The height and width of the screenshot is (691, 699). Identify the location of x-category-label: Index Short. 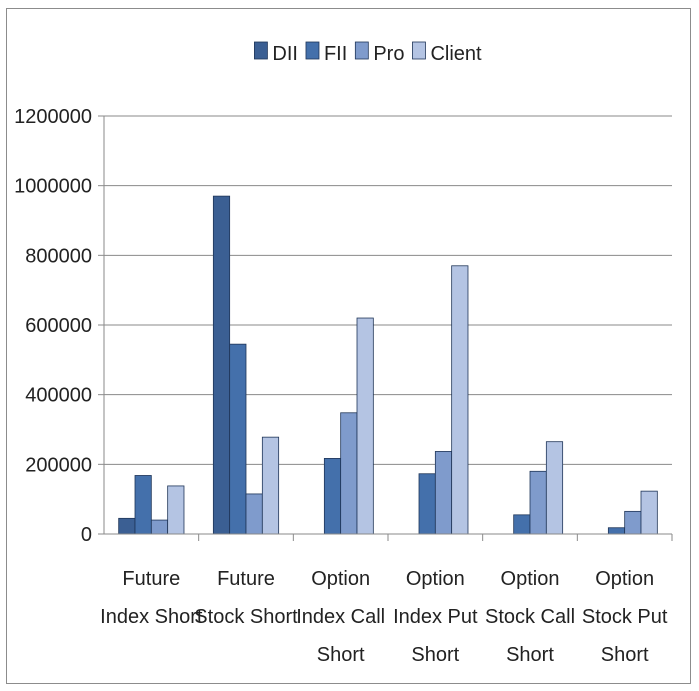
(151, 617).